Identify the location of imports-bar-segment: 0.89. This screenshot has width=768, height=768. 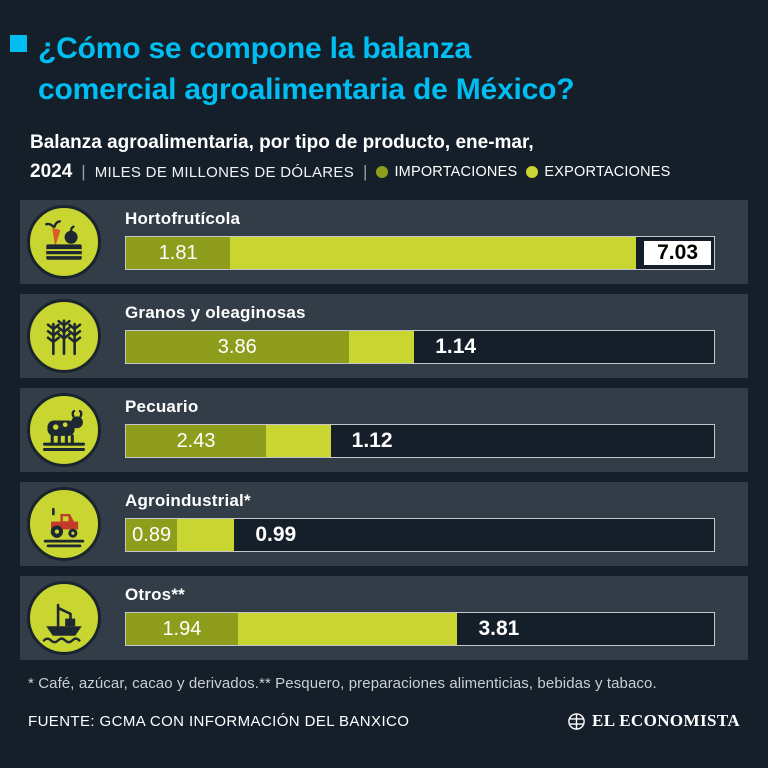
(152, 535).